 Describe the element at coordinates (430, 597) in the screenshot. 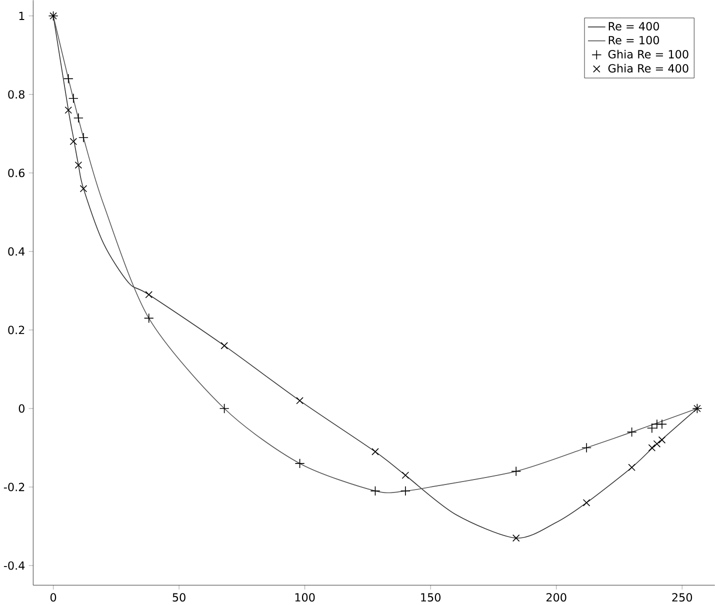

I see `x-tick-label: 150` at that location.